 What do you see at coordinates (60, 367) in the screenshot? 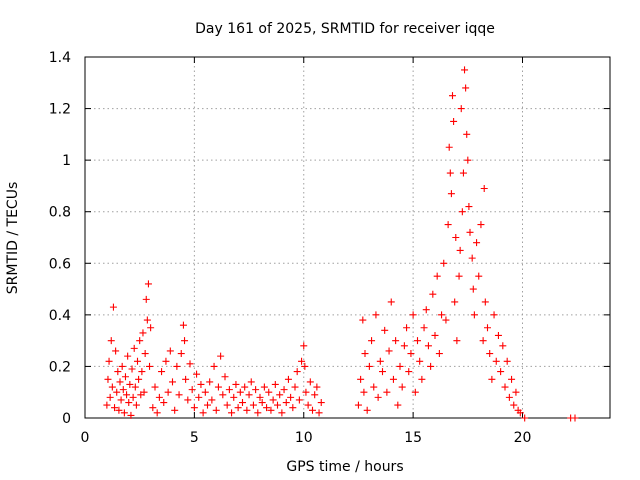
I see `y-tick-label: 0.2` at bounding box center [60, 367].